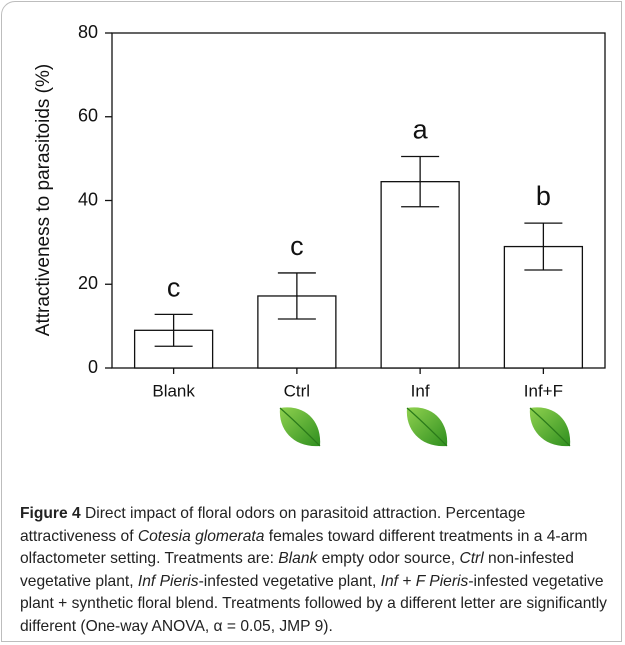  Describe the element at coordinates (88, 32) in the screenshot. I see `y-tick-label: 80` at that location.